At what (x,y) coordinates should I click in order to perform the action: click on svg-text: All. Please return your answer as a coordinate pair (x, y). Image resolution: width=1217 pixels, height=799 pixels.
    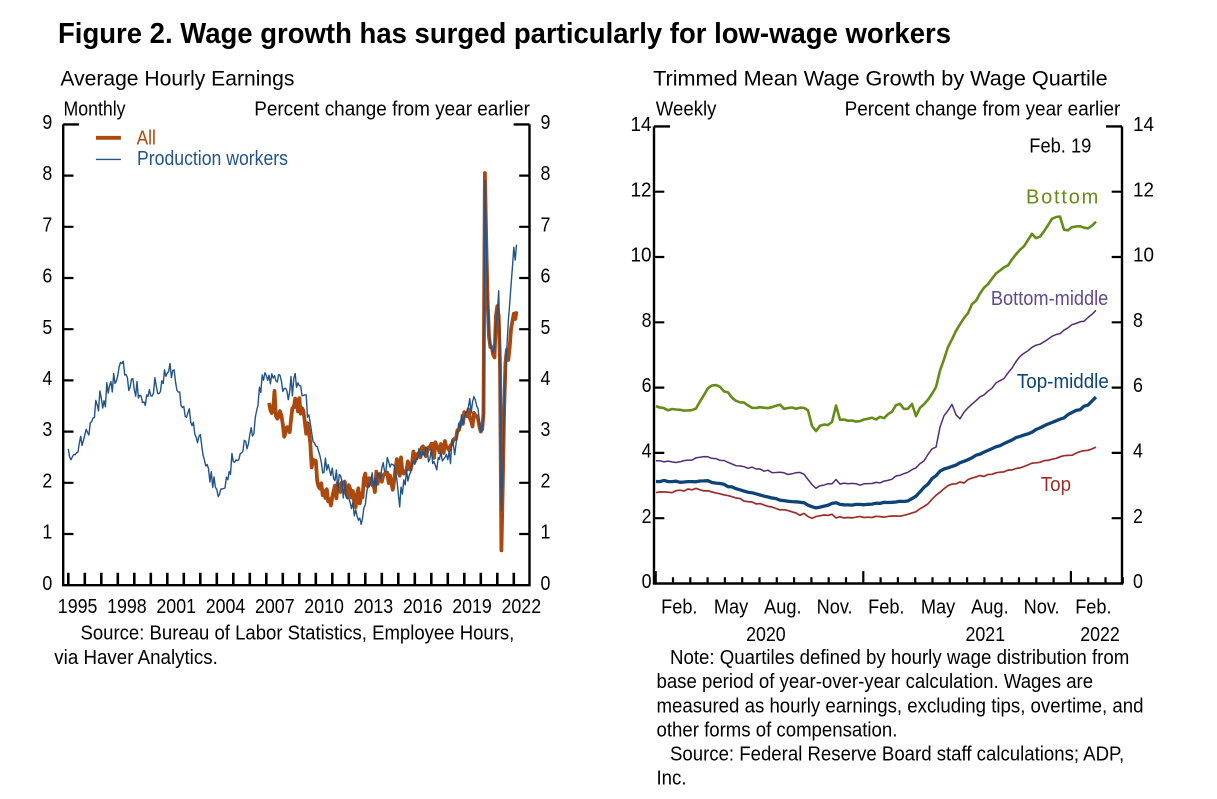
    Looking at the image, I should click on (146, 138).